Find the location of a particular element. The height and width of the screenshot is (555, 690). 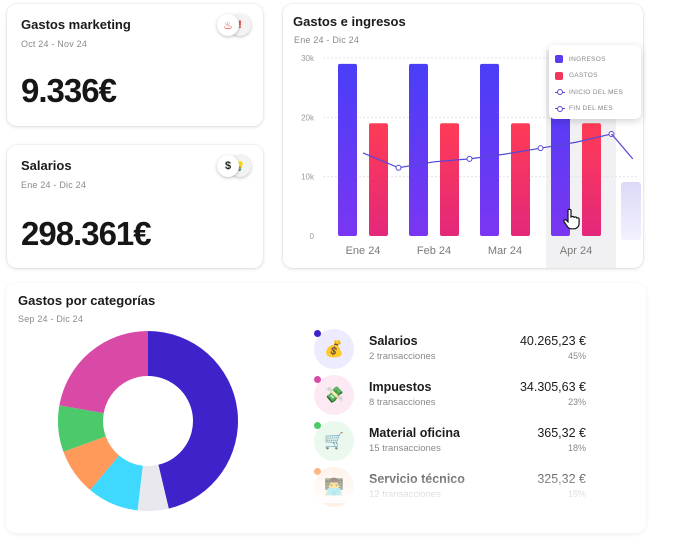

categories-donut-chart is located at coordinates (147, 421).